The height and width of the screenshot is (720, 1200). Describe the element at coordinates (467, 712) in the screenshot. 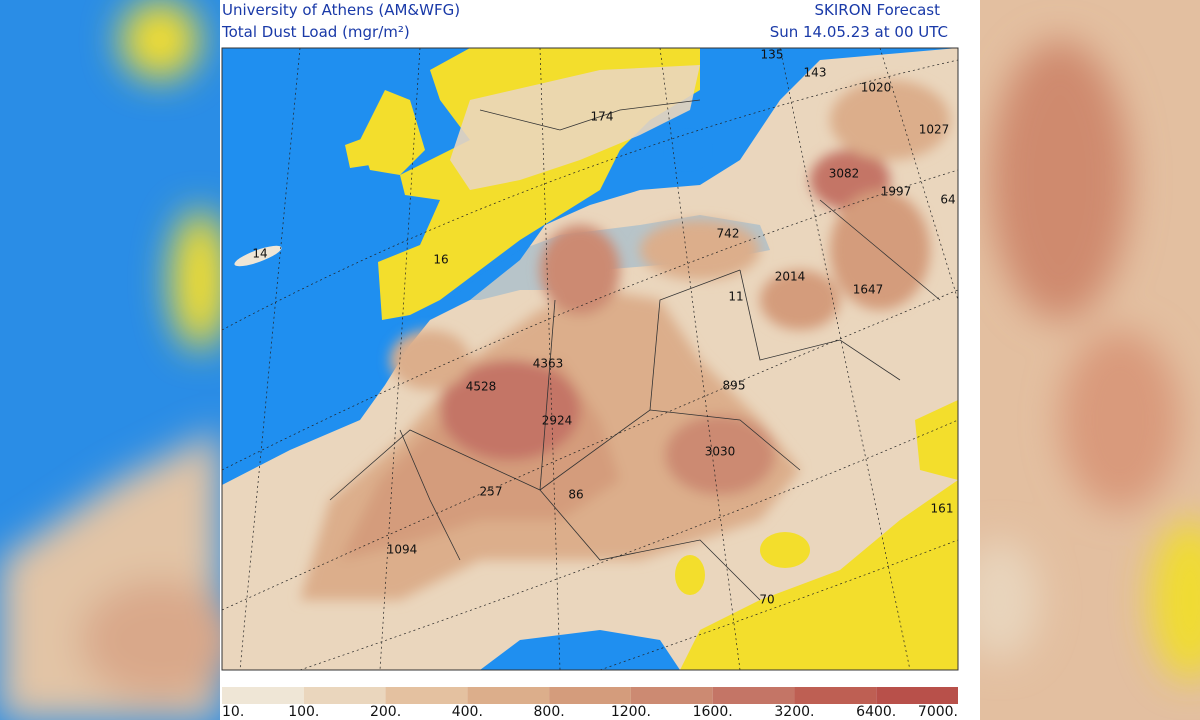

I see `colorbar-label: 400.` at that location.